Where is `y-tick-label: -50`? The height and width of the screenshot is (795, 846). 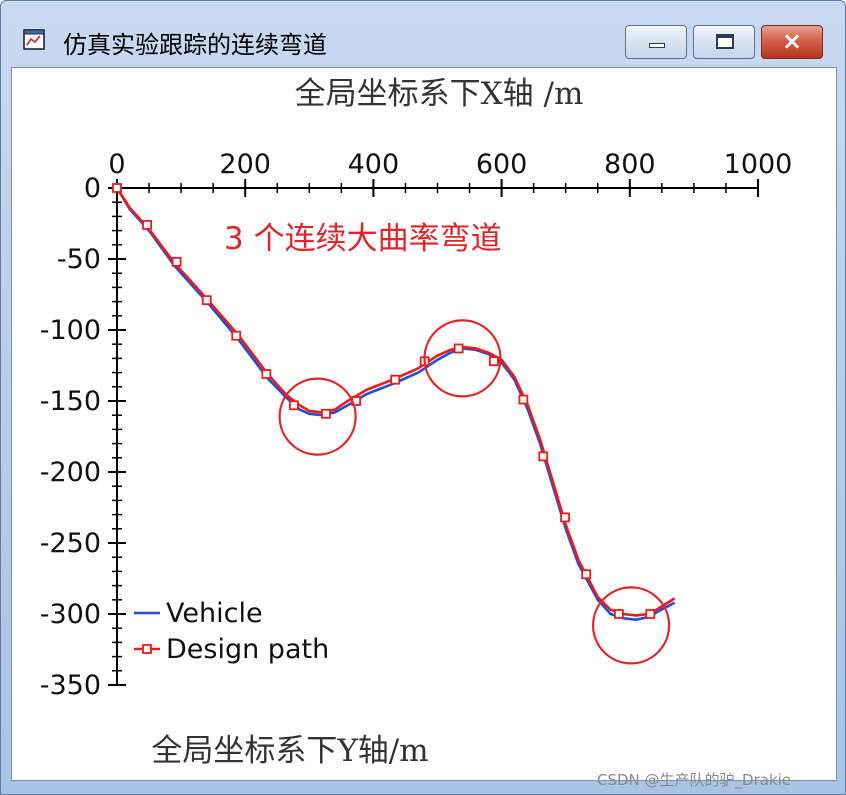
y-tick-label: -50 is located at coordinates (79, 259).